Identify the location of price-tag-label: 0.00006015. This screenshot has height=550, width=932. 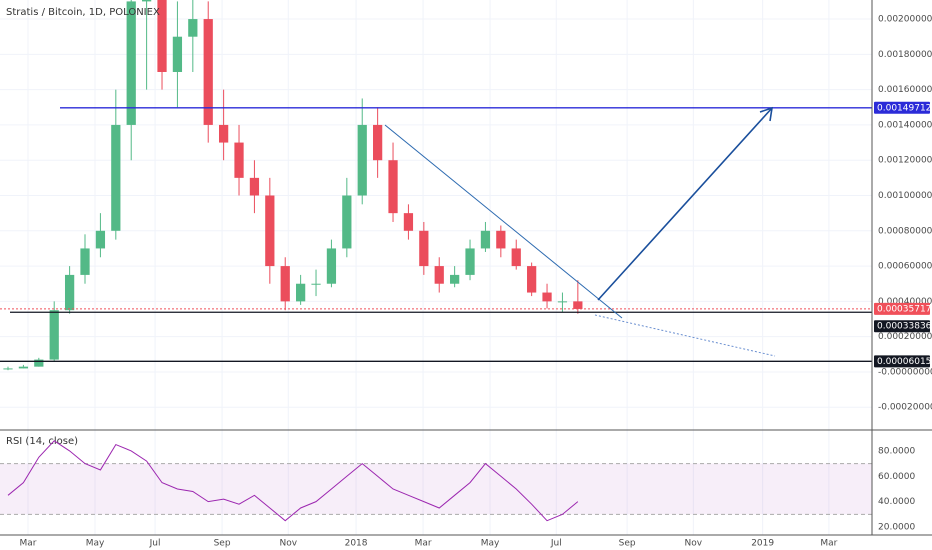
(904, 362).